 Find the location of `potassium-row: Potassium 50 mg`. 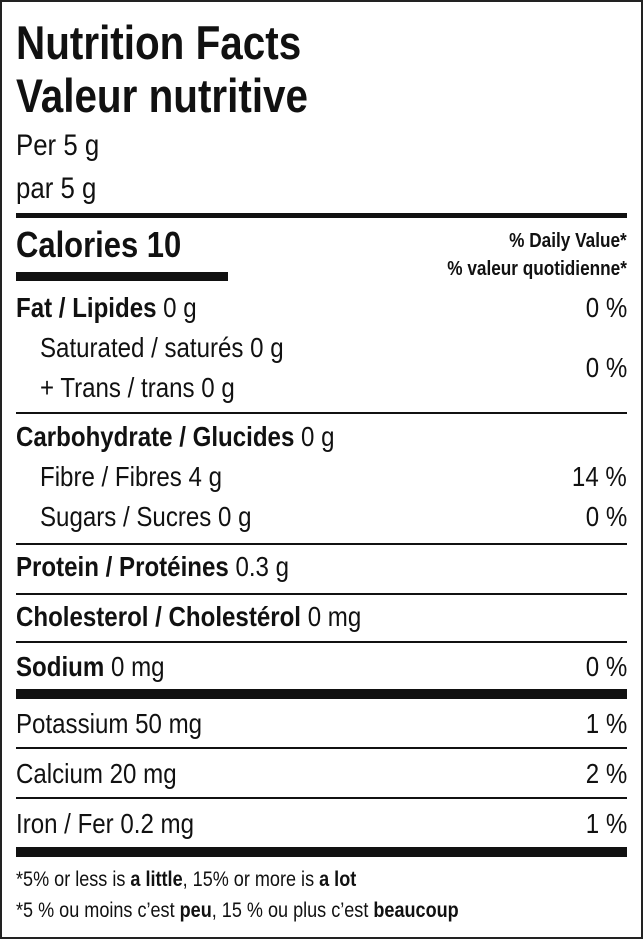

potassium-row: Potassium 50 mg is located at coordinates (109, 723).